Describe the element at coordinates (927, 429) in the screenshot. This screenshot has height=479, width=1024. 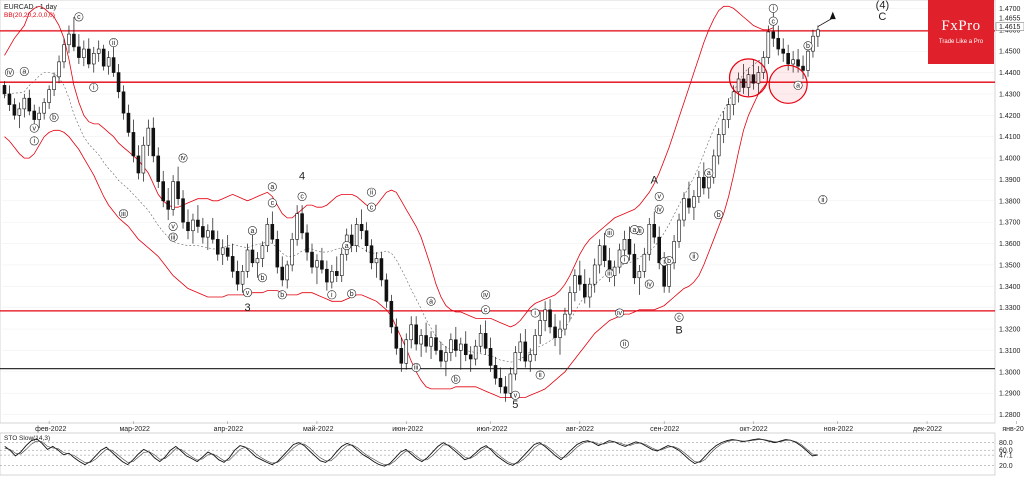
I see `time-tick-label: дек-2022` at that location.